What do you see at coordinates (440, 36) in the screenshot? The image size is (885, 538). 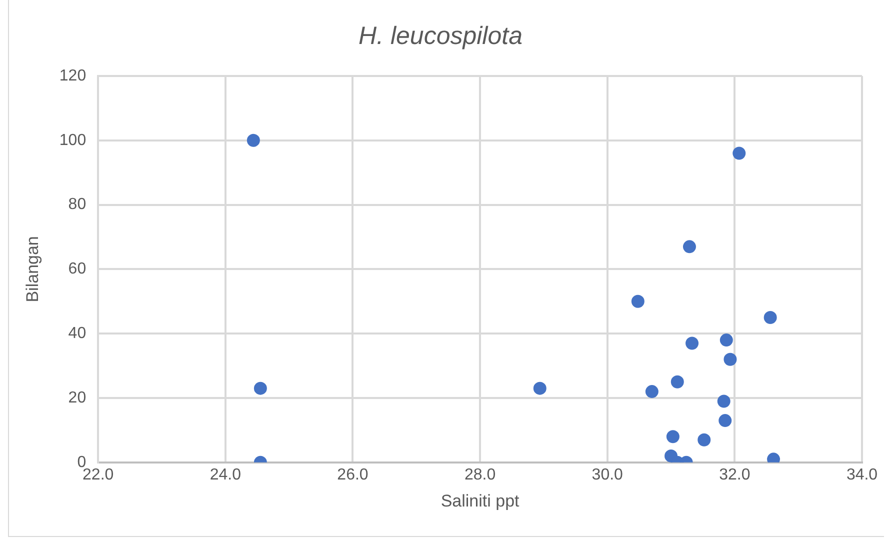 I see `chart-title: H. leucospilota` at bounding box center [440, 36].